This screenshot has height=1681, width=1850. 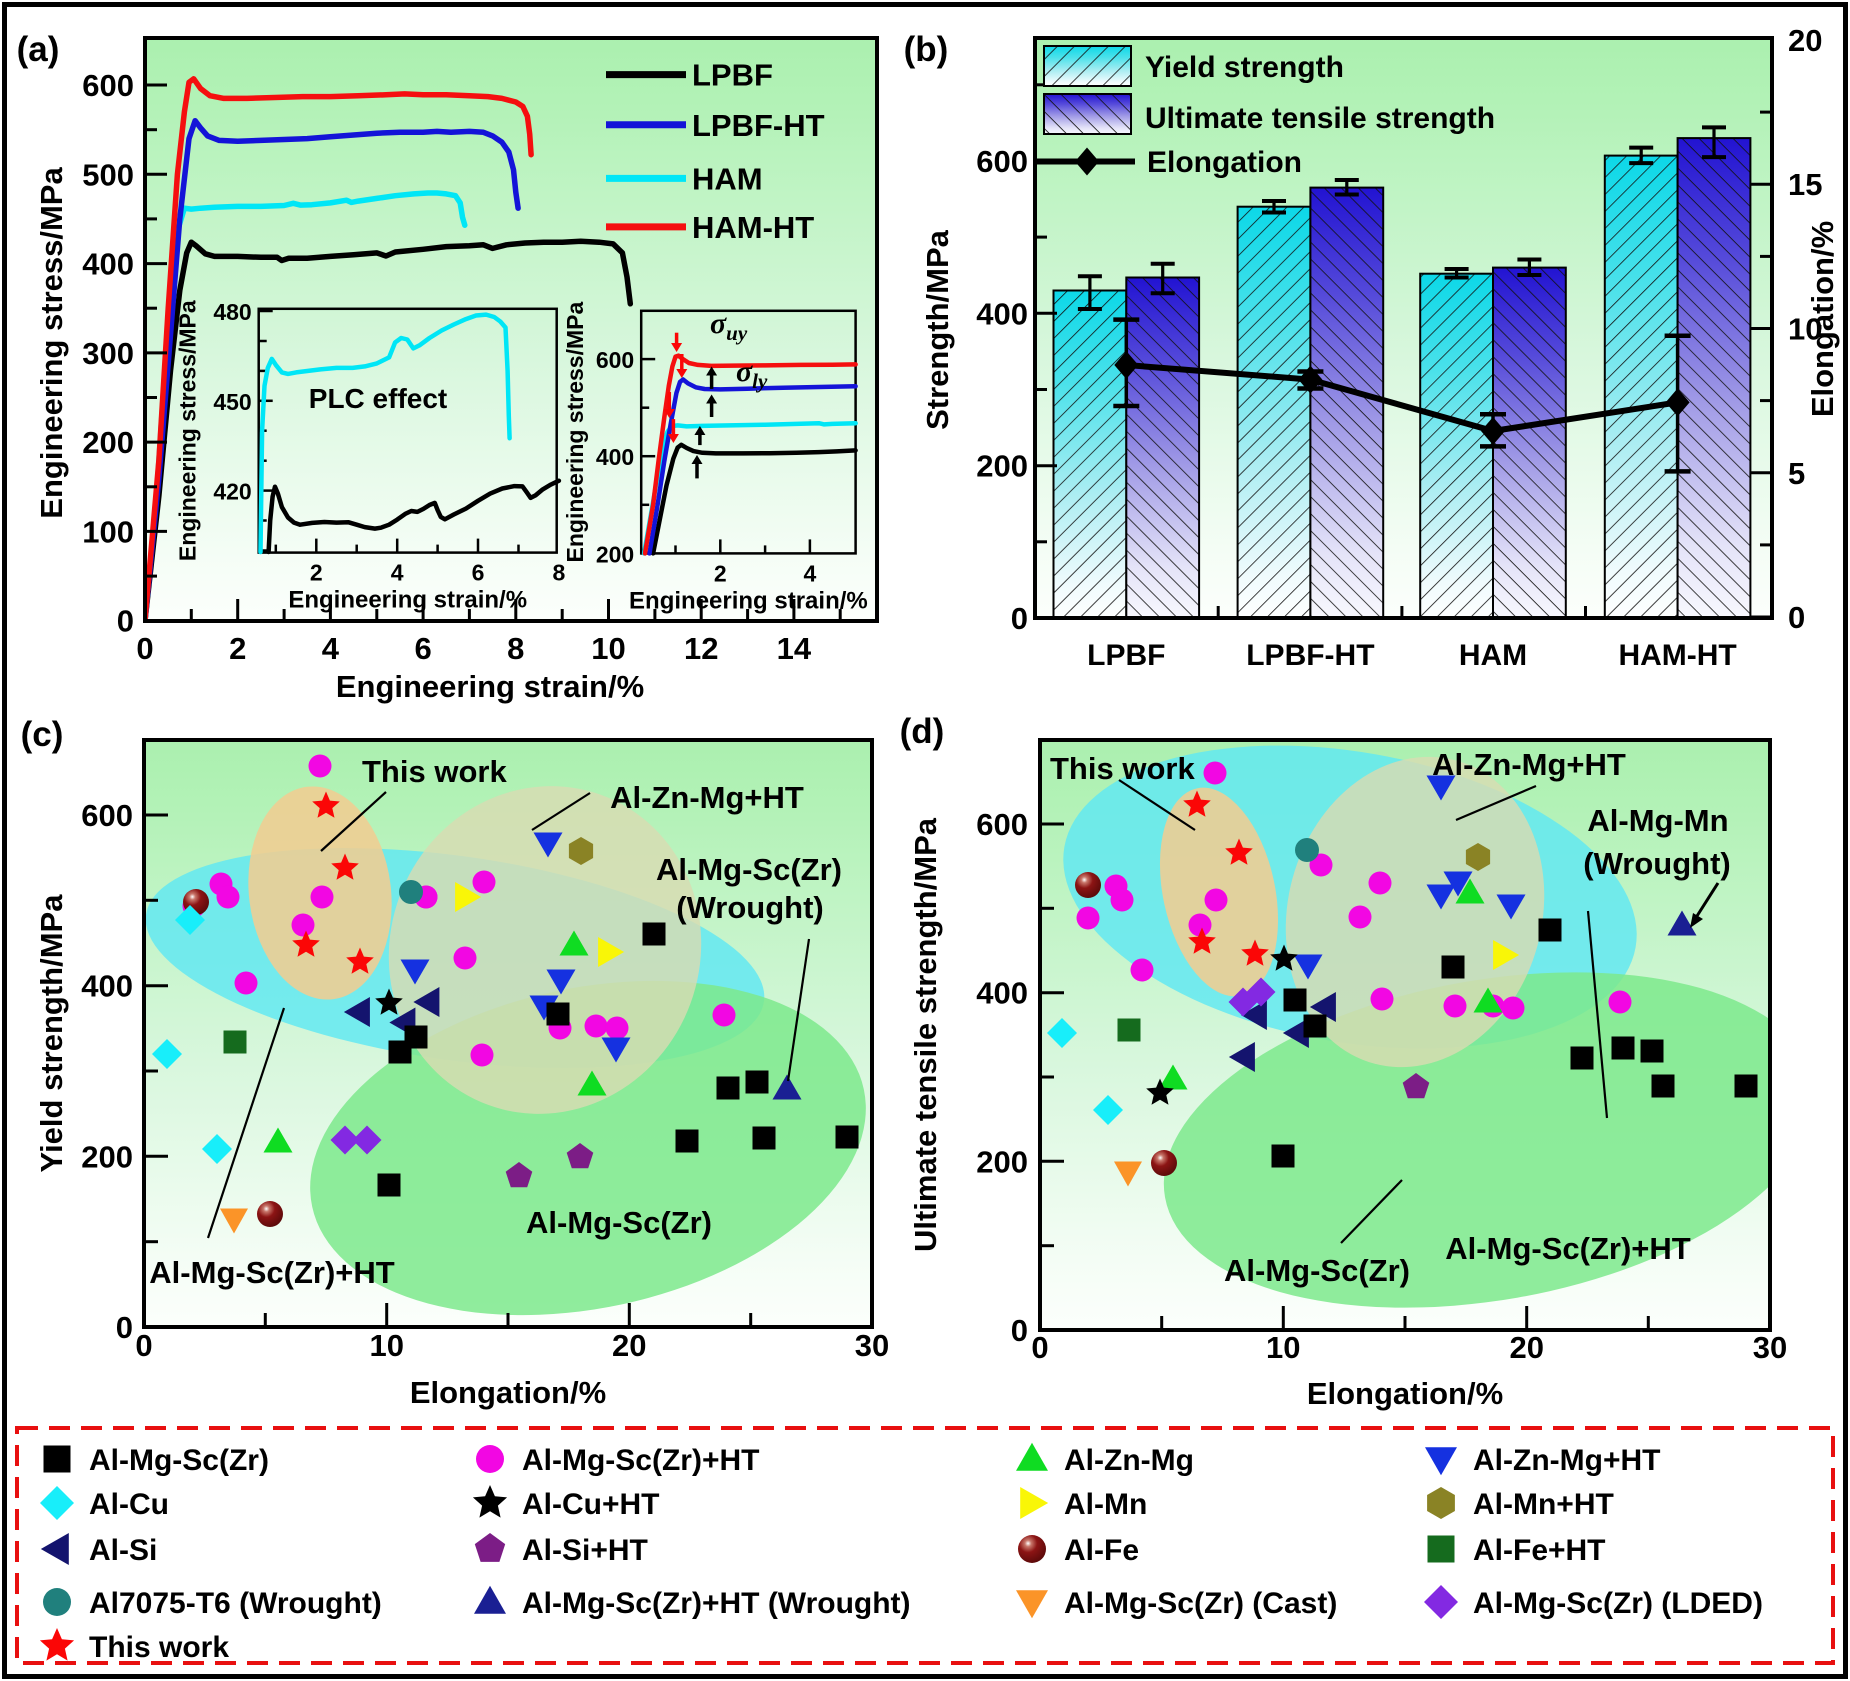 I want to click on svg-text: Strength/MPa, so click(x=937, y=329).